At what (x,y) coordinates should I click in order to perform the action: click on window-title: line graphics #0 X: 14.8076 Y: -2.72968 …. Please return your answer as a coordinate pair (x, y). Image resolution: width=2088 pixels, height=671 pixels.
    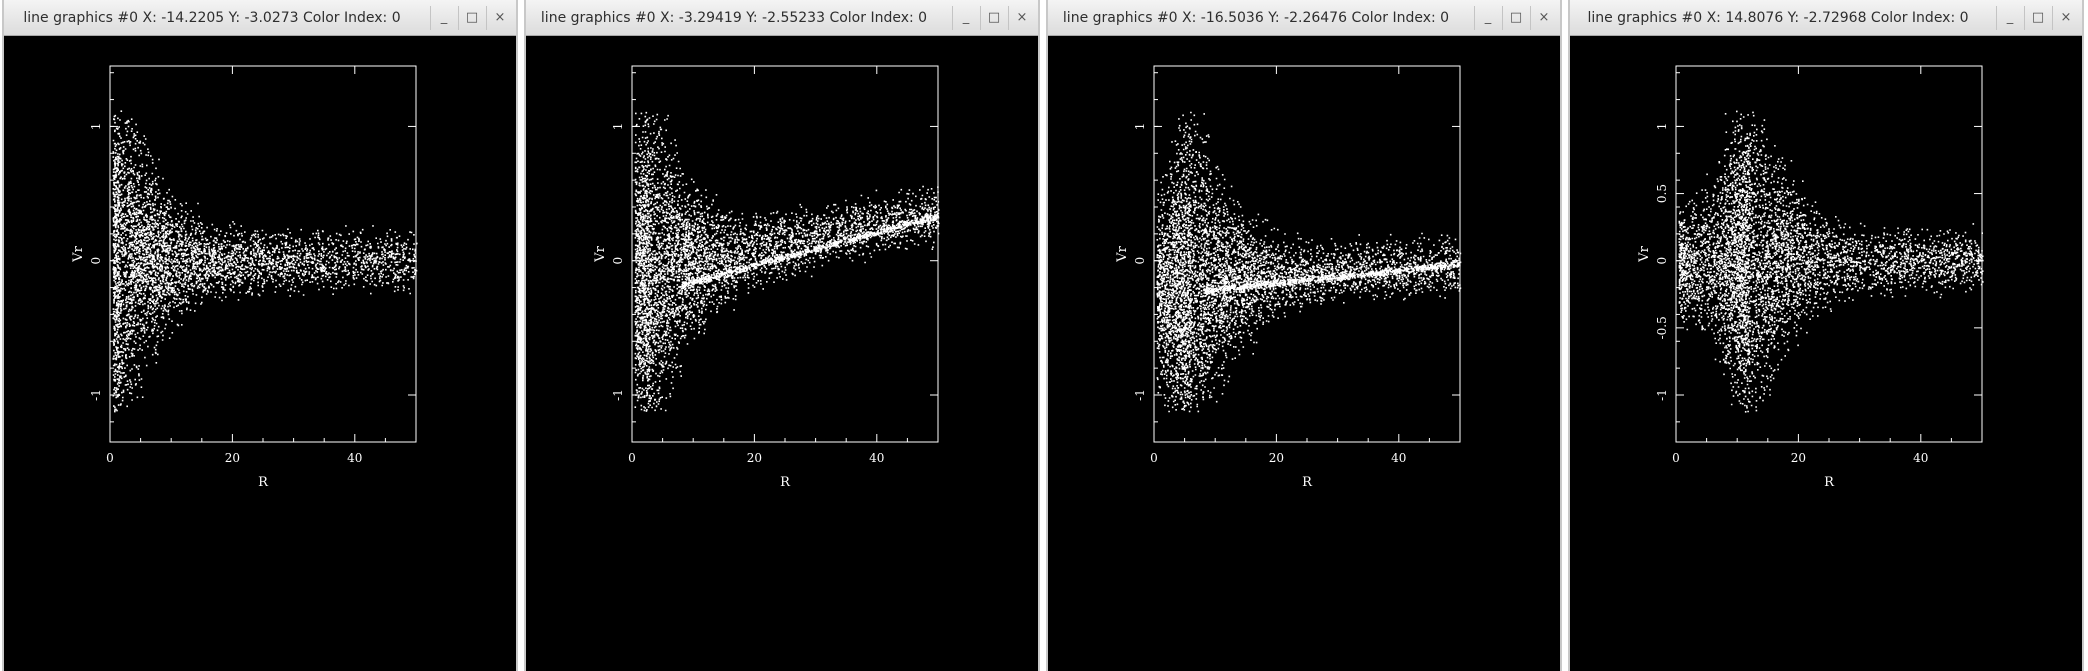
    Looking at the image, I should click on (1778, 18).